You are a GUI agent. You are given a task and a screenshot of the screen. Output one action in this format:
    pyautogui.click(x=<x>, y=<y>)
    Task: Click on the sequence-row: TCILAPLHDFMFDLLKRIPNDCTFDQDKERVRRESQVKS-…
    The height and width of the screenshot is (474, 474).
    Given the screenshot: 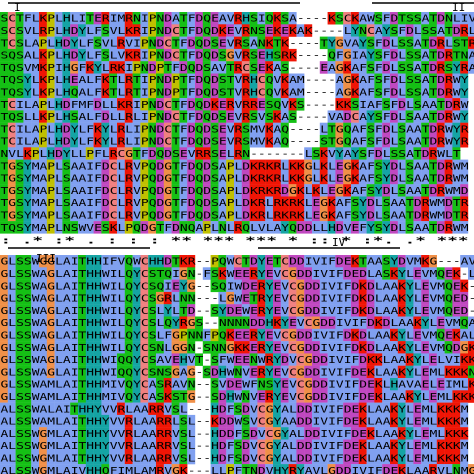 What is the action you would take?
    pyautogui.click(x=234, y=104)
    